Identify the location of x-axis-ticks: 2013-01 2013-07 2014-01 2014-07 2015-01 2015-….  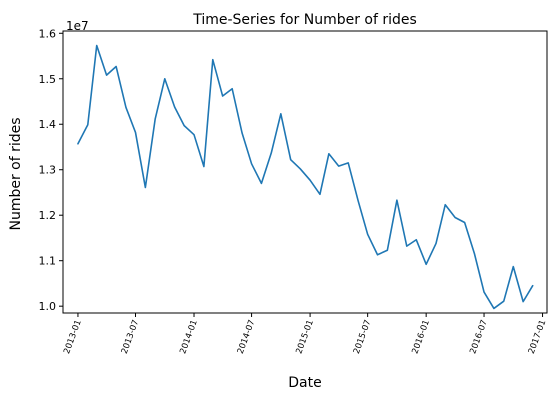
(305, 334).